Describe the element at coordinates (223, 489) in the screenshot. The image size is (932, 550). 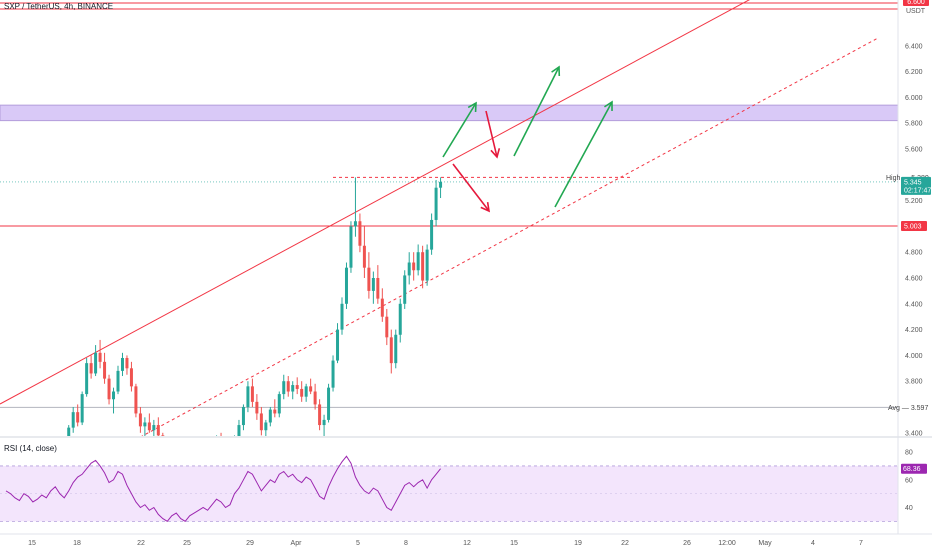
I see `rsi-line` at that location.